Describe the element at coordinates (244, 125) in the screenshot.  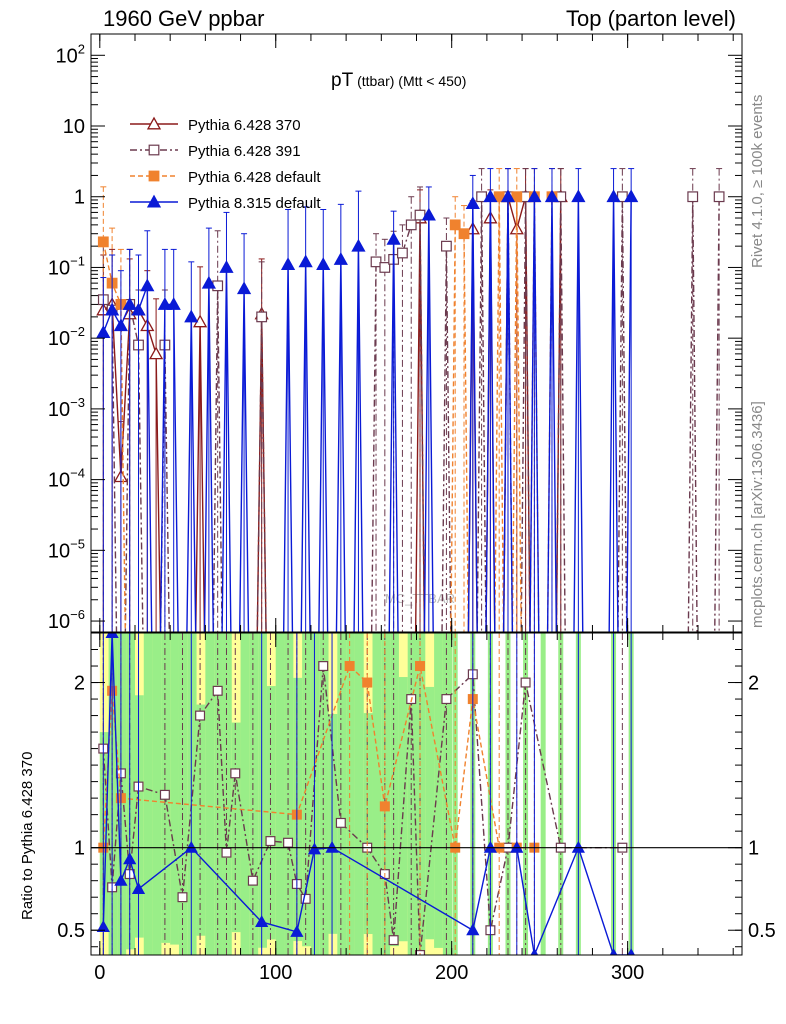
I see `legend-label: Pythia 6.428 370` at that location.